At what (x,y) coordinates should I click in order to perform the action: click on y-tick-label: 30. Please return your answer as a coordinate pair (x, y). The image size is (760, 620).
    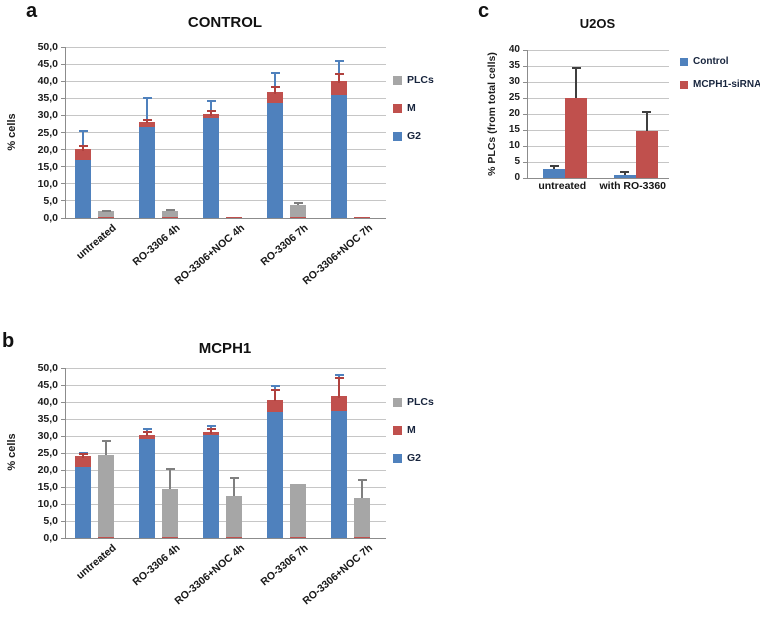
    Looking at the image, I should click on (514, 81).